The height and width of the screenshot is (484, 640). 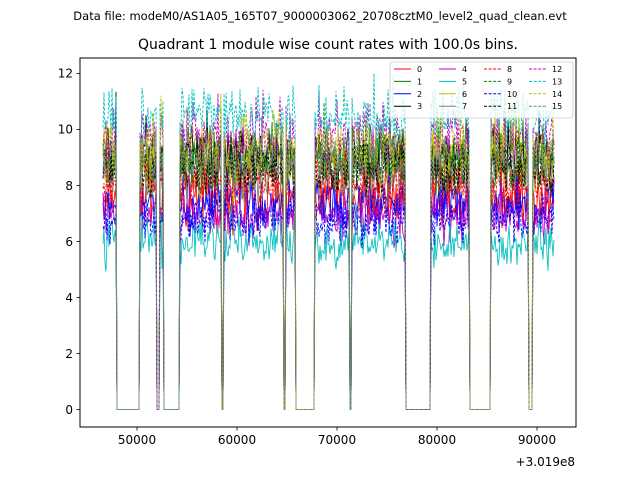 What do you see at coordinates (437, 440) in the screenshot?
I see `x-tick-label: 80000` at bounding box center [437, 440].